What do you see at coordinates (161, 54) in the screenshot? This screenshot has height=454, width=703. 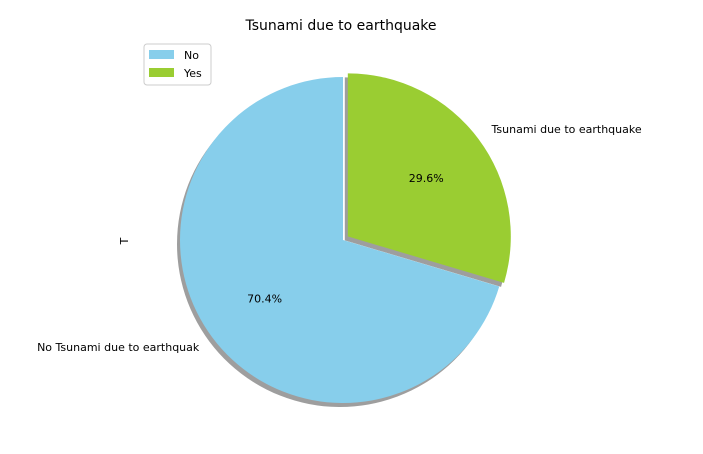 I see `legend-swatch-no` at bounding box center [161, 54].